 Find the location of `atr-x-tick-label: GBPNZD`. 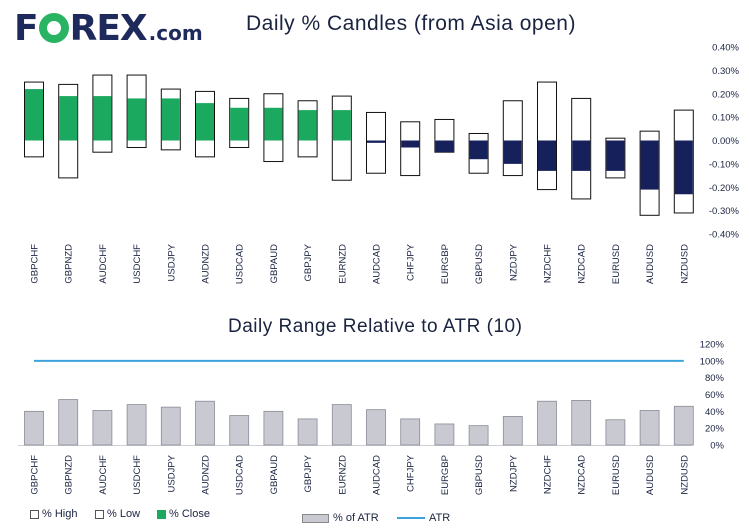

atr-x-tick-label: GBPNZD is located at coordinates (69, 475).